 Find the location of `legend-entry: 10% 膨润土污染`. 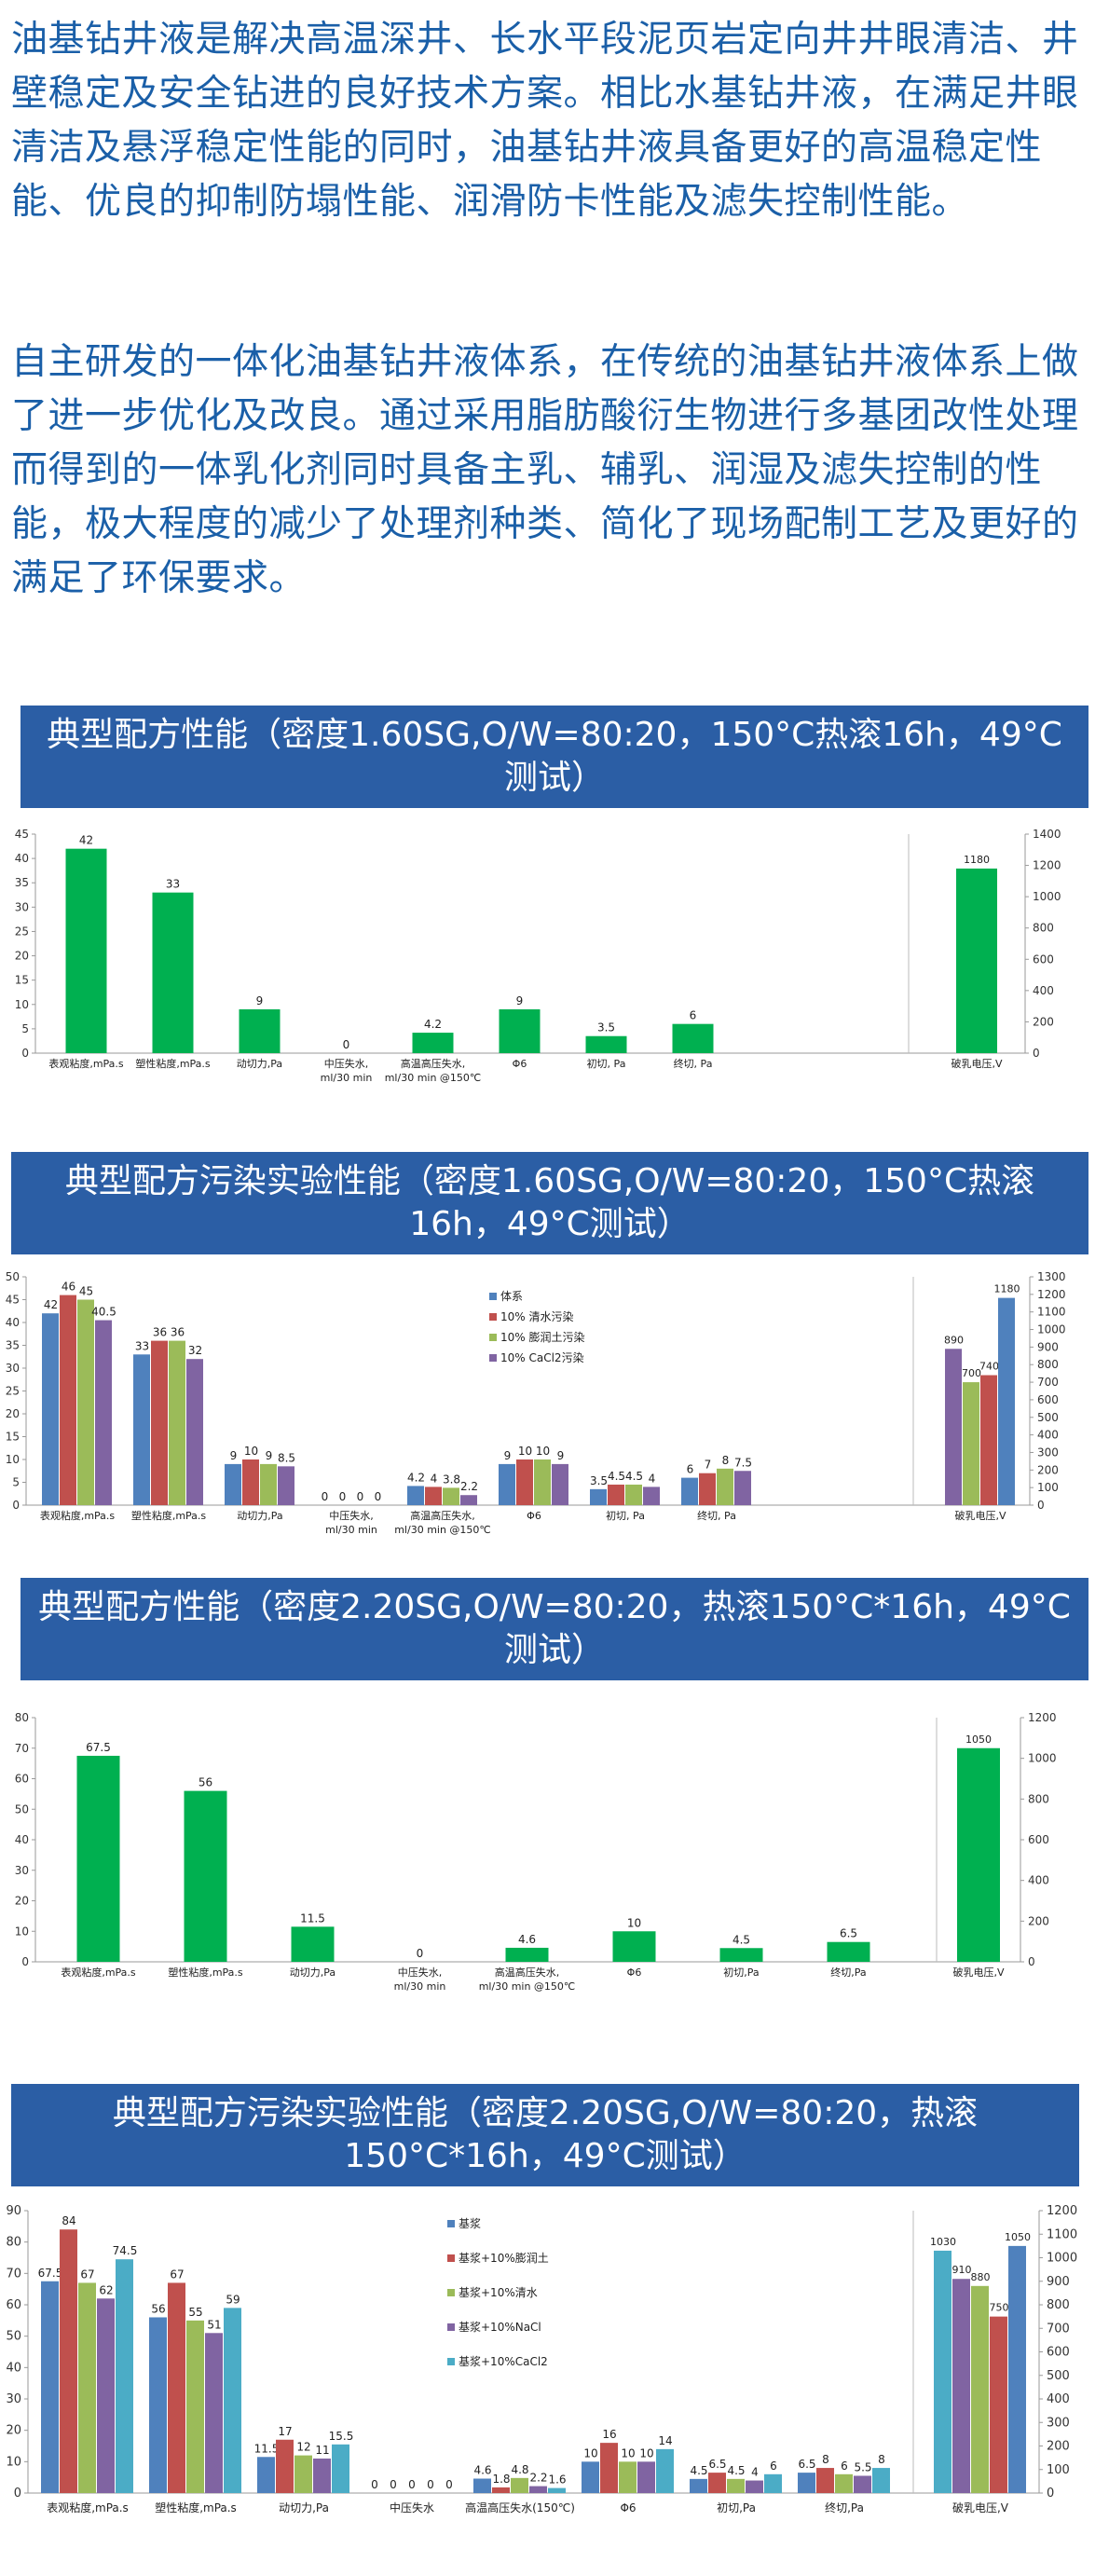

legend-entry: 10% 膨润土污染 is located at coordinates (542, 1337).